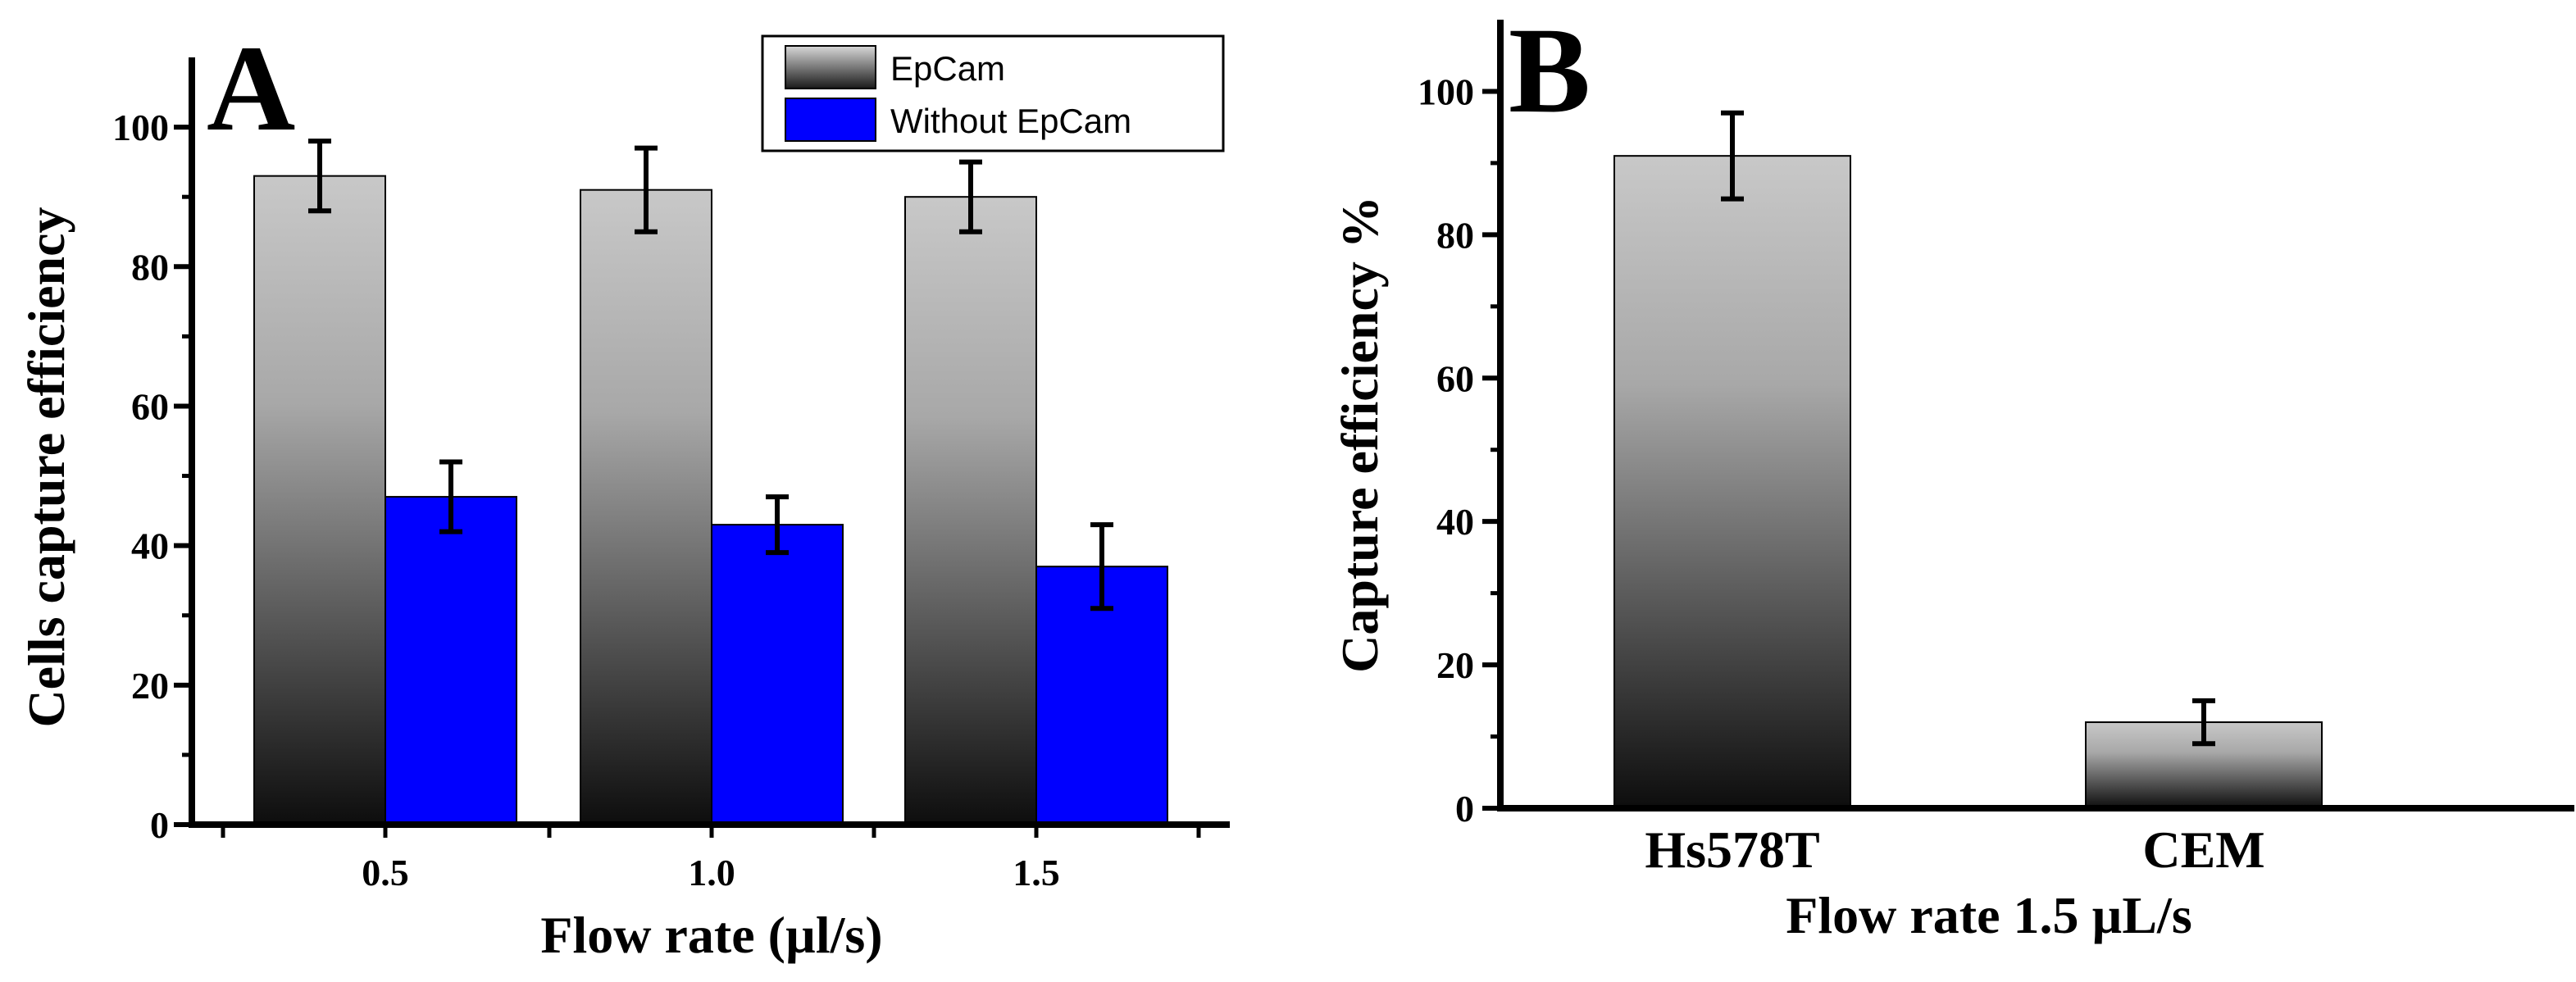 The image size is (2576, 982). Describe the element at coordinates (1010, 121) in the screenshot. I see `legend-label-without-epcam: Without EpCam` at that location.